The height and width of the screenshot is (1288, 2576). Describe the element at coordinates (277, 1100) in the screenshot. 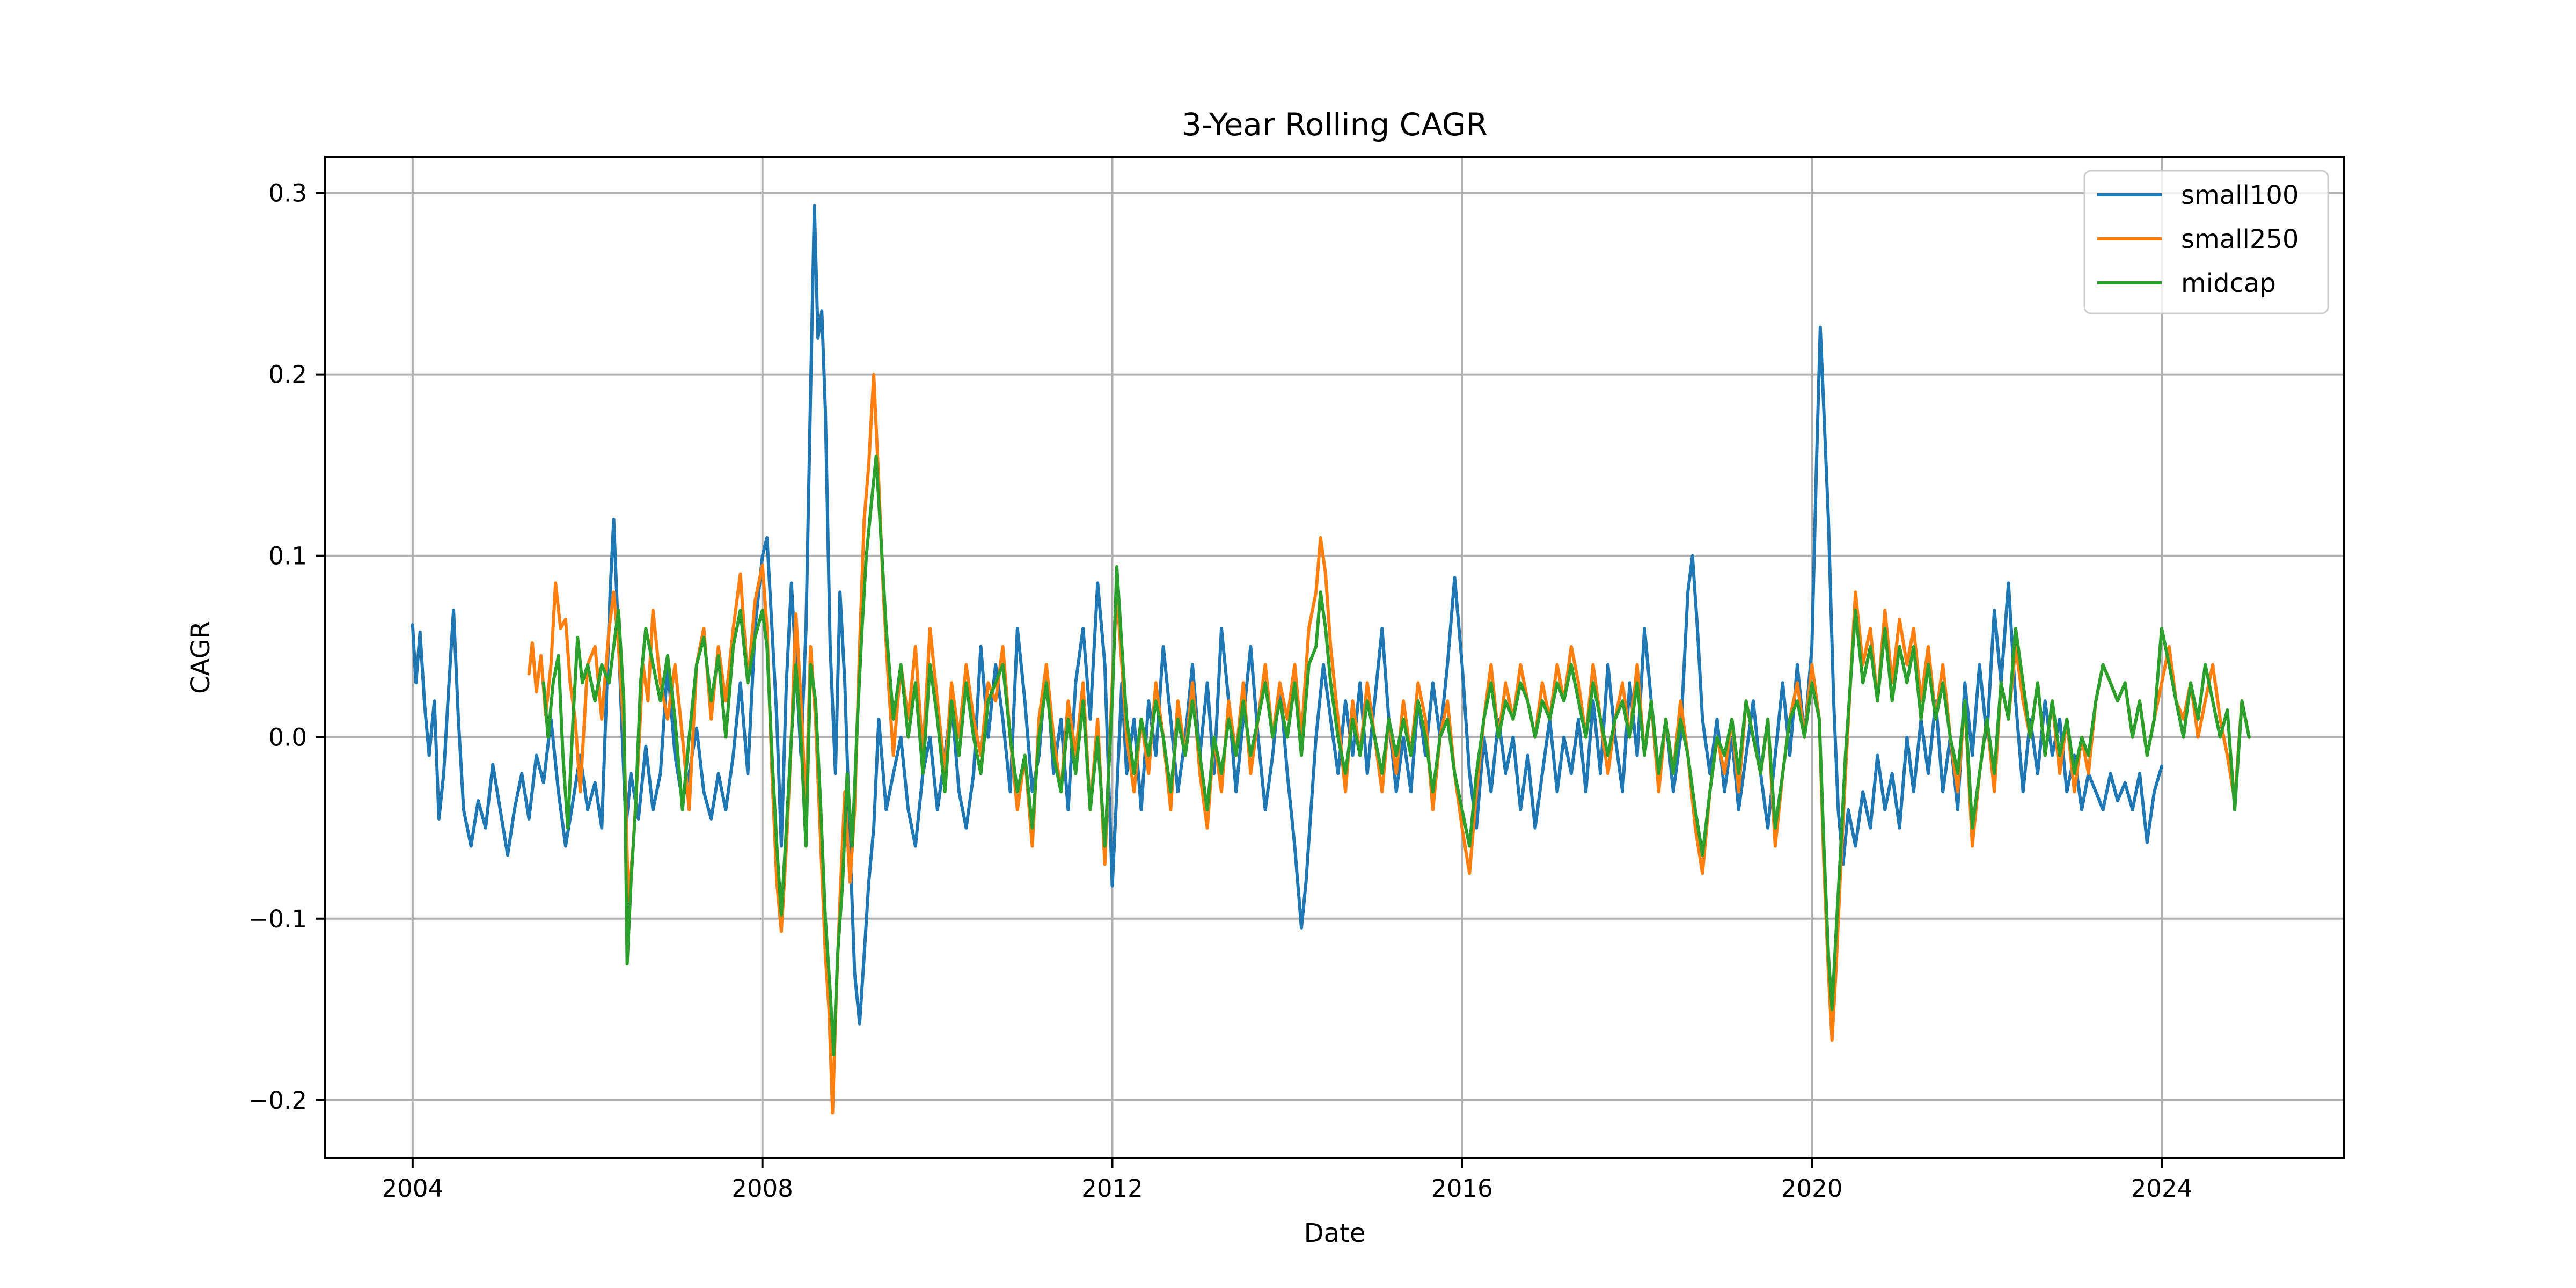

I see `y-tick-label: −0.2` at that location.